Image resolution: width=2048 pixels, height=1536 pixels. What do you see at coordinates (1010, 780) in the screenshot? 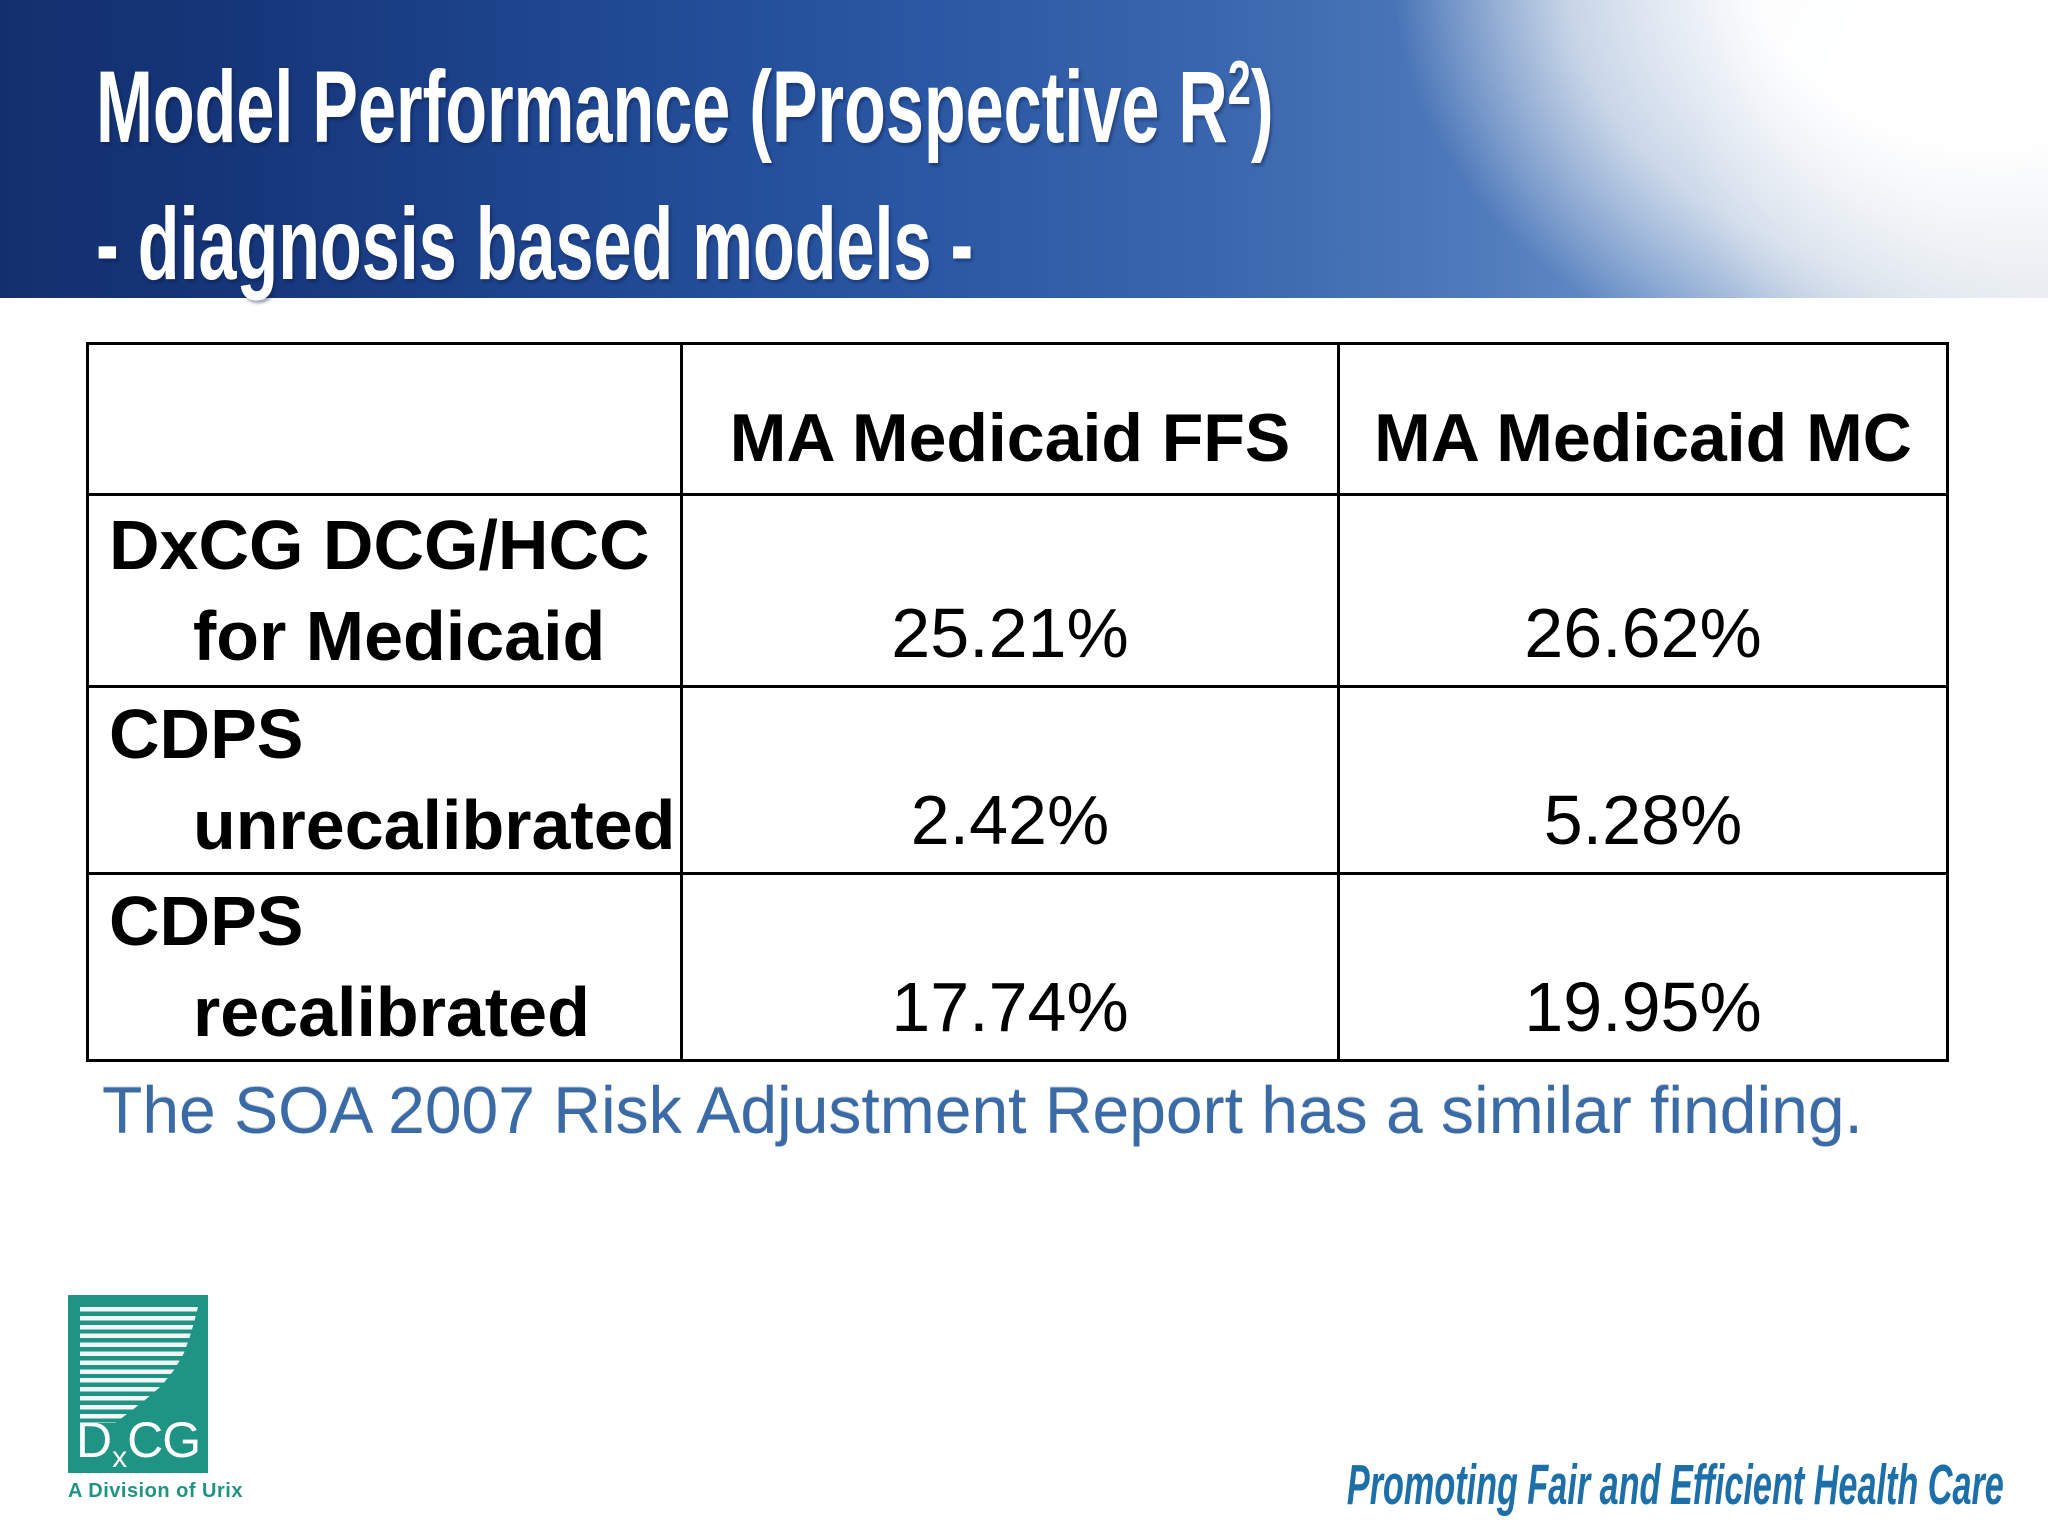
I see `cell-ffs-value: 2.42%` at bounding box center [1010, 780].